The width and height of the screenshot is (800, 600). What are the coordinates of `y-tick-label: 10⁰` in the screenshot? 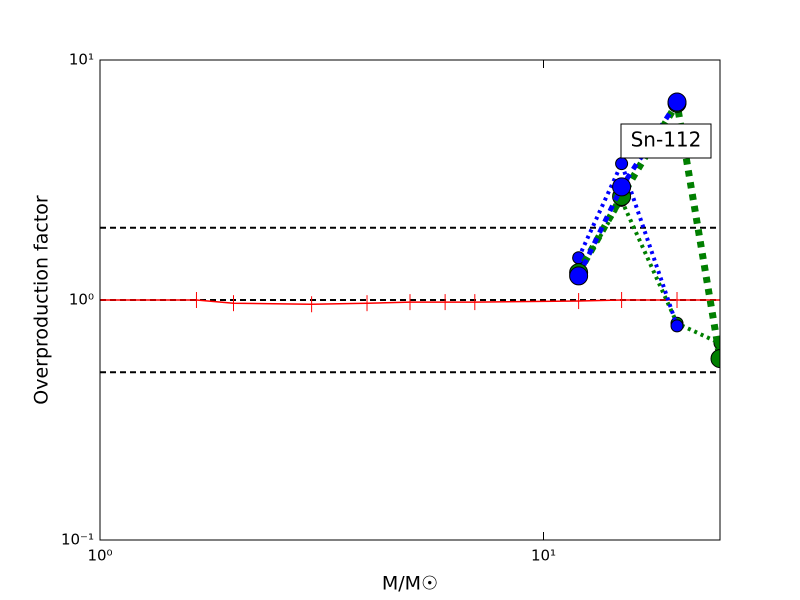 It's located at (81, 300).